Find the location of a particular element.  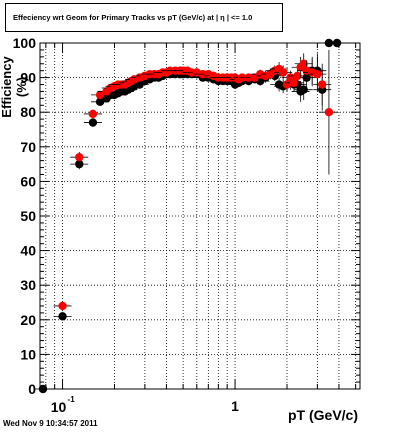

y-tick-label: 30 is located at coordinates (28, 285).